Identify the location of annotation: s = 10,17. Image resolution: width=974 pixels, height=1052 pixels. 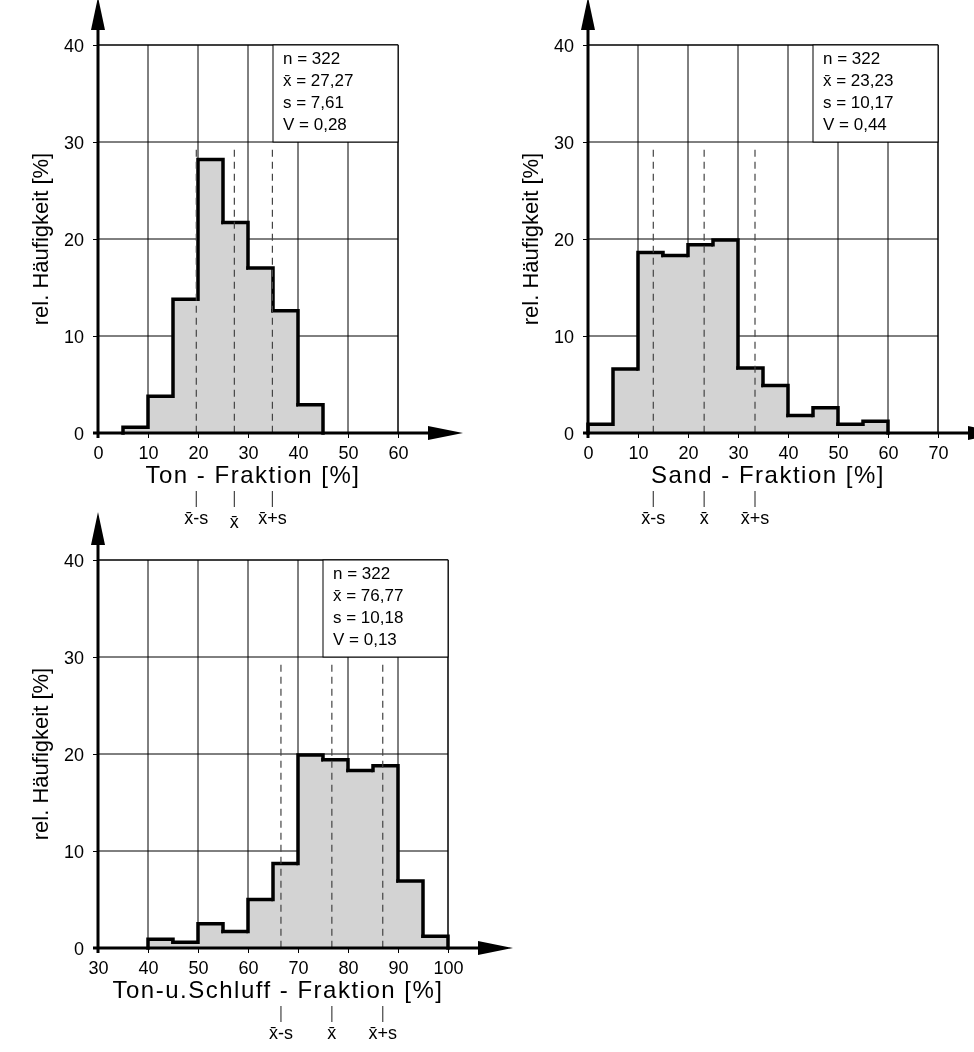
(858, 102).